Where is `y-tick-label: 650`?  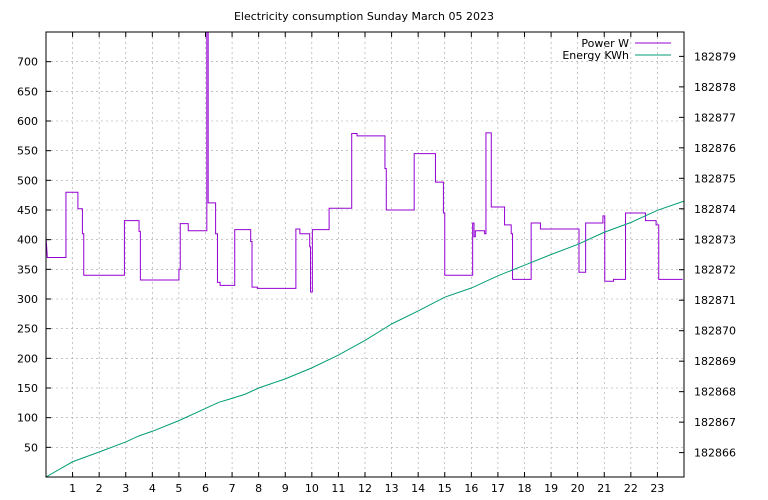 y-tick-label: 650 is located at coordinates (27, 91).